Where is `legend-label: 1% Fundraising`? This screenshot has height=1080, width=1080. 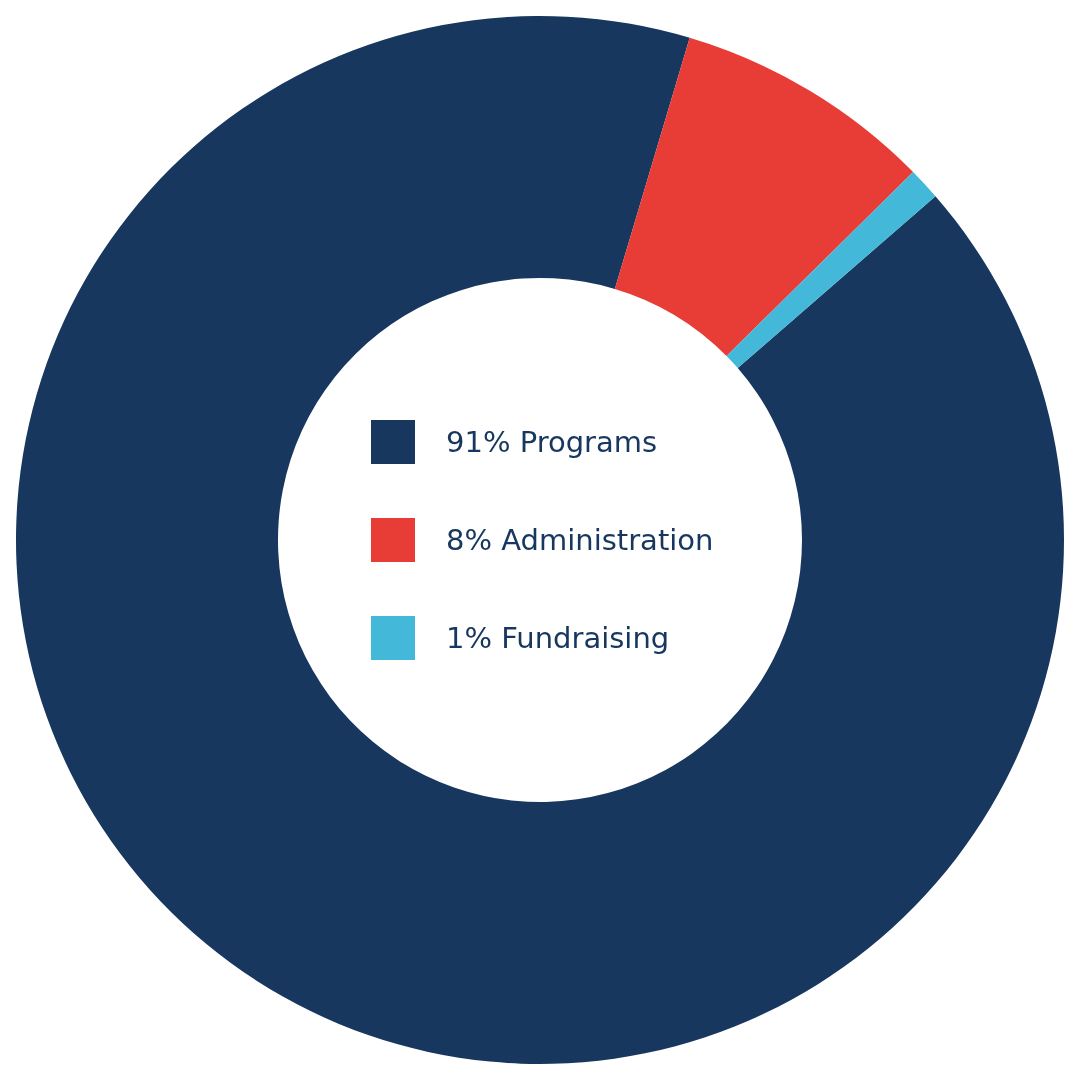
legend-label: 1% Fundraising is located at coordinates (558, 638).